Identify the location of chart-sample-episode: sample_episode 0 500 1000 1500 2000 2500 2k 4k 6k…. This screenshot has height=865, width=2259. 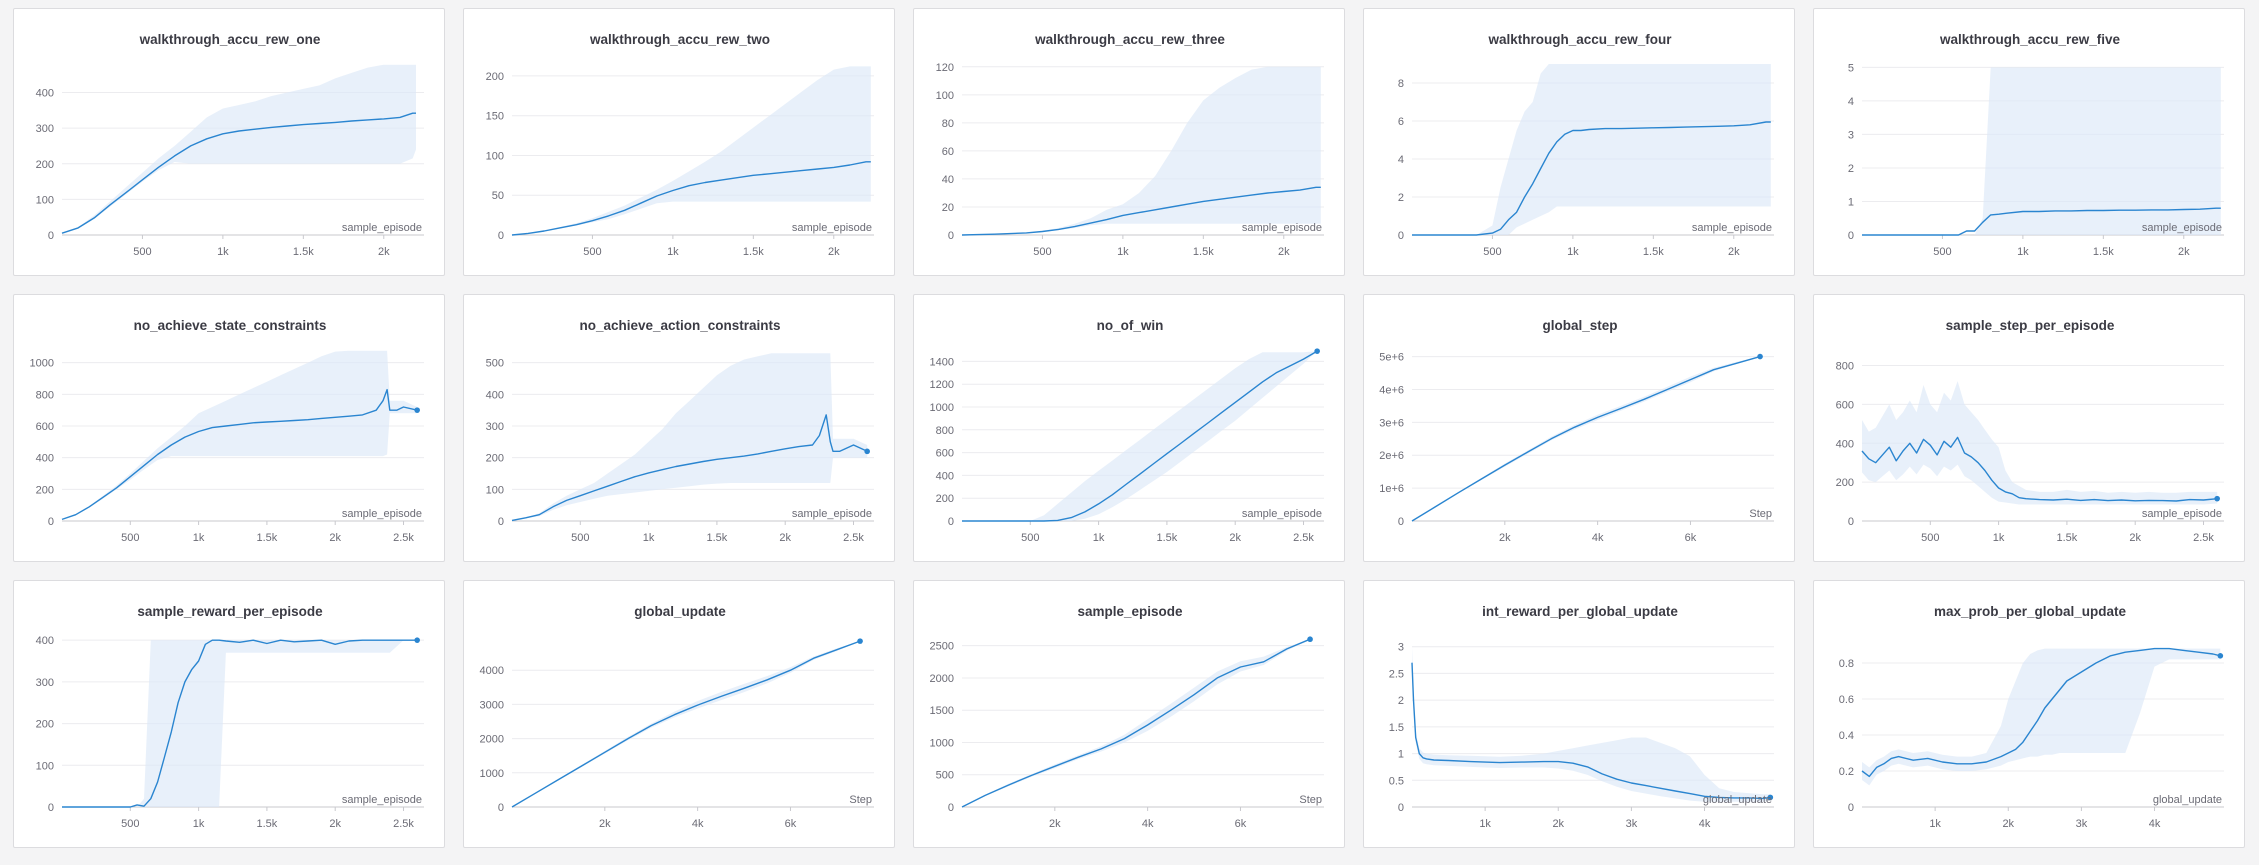
(1127, 717).